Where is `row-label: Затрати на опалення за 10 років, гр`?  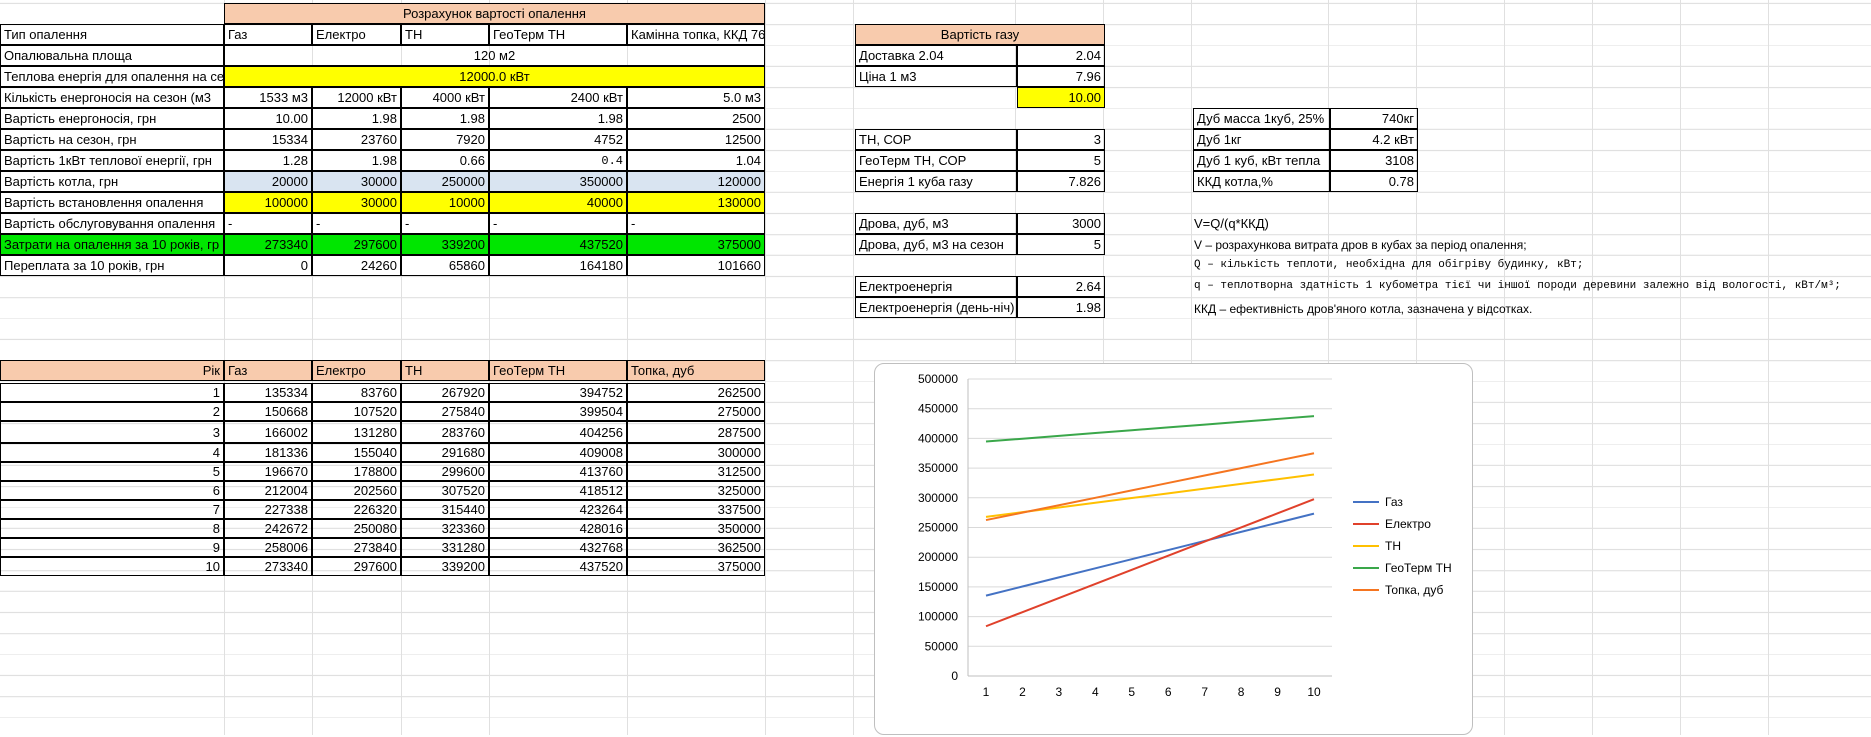
row-label: Затрати на опалення за 10 років, гр is located at coordinates (112, 244).